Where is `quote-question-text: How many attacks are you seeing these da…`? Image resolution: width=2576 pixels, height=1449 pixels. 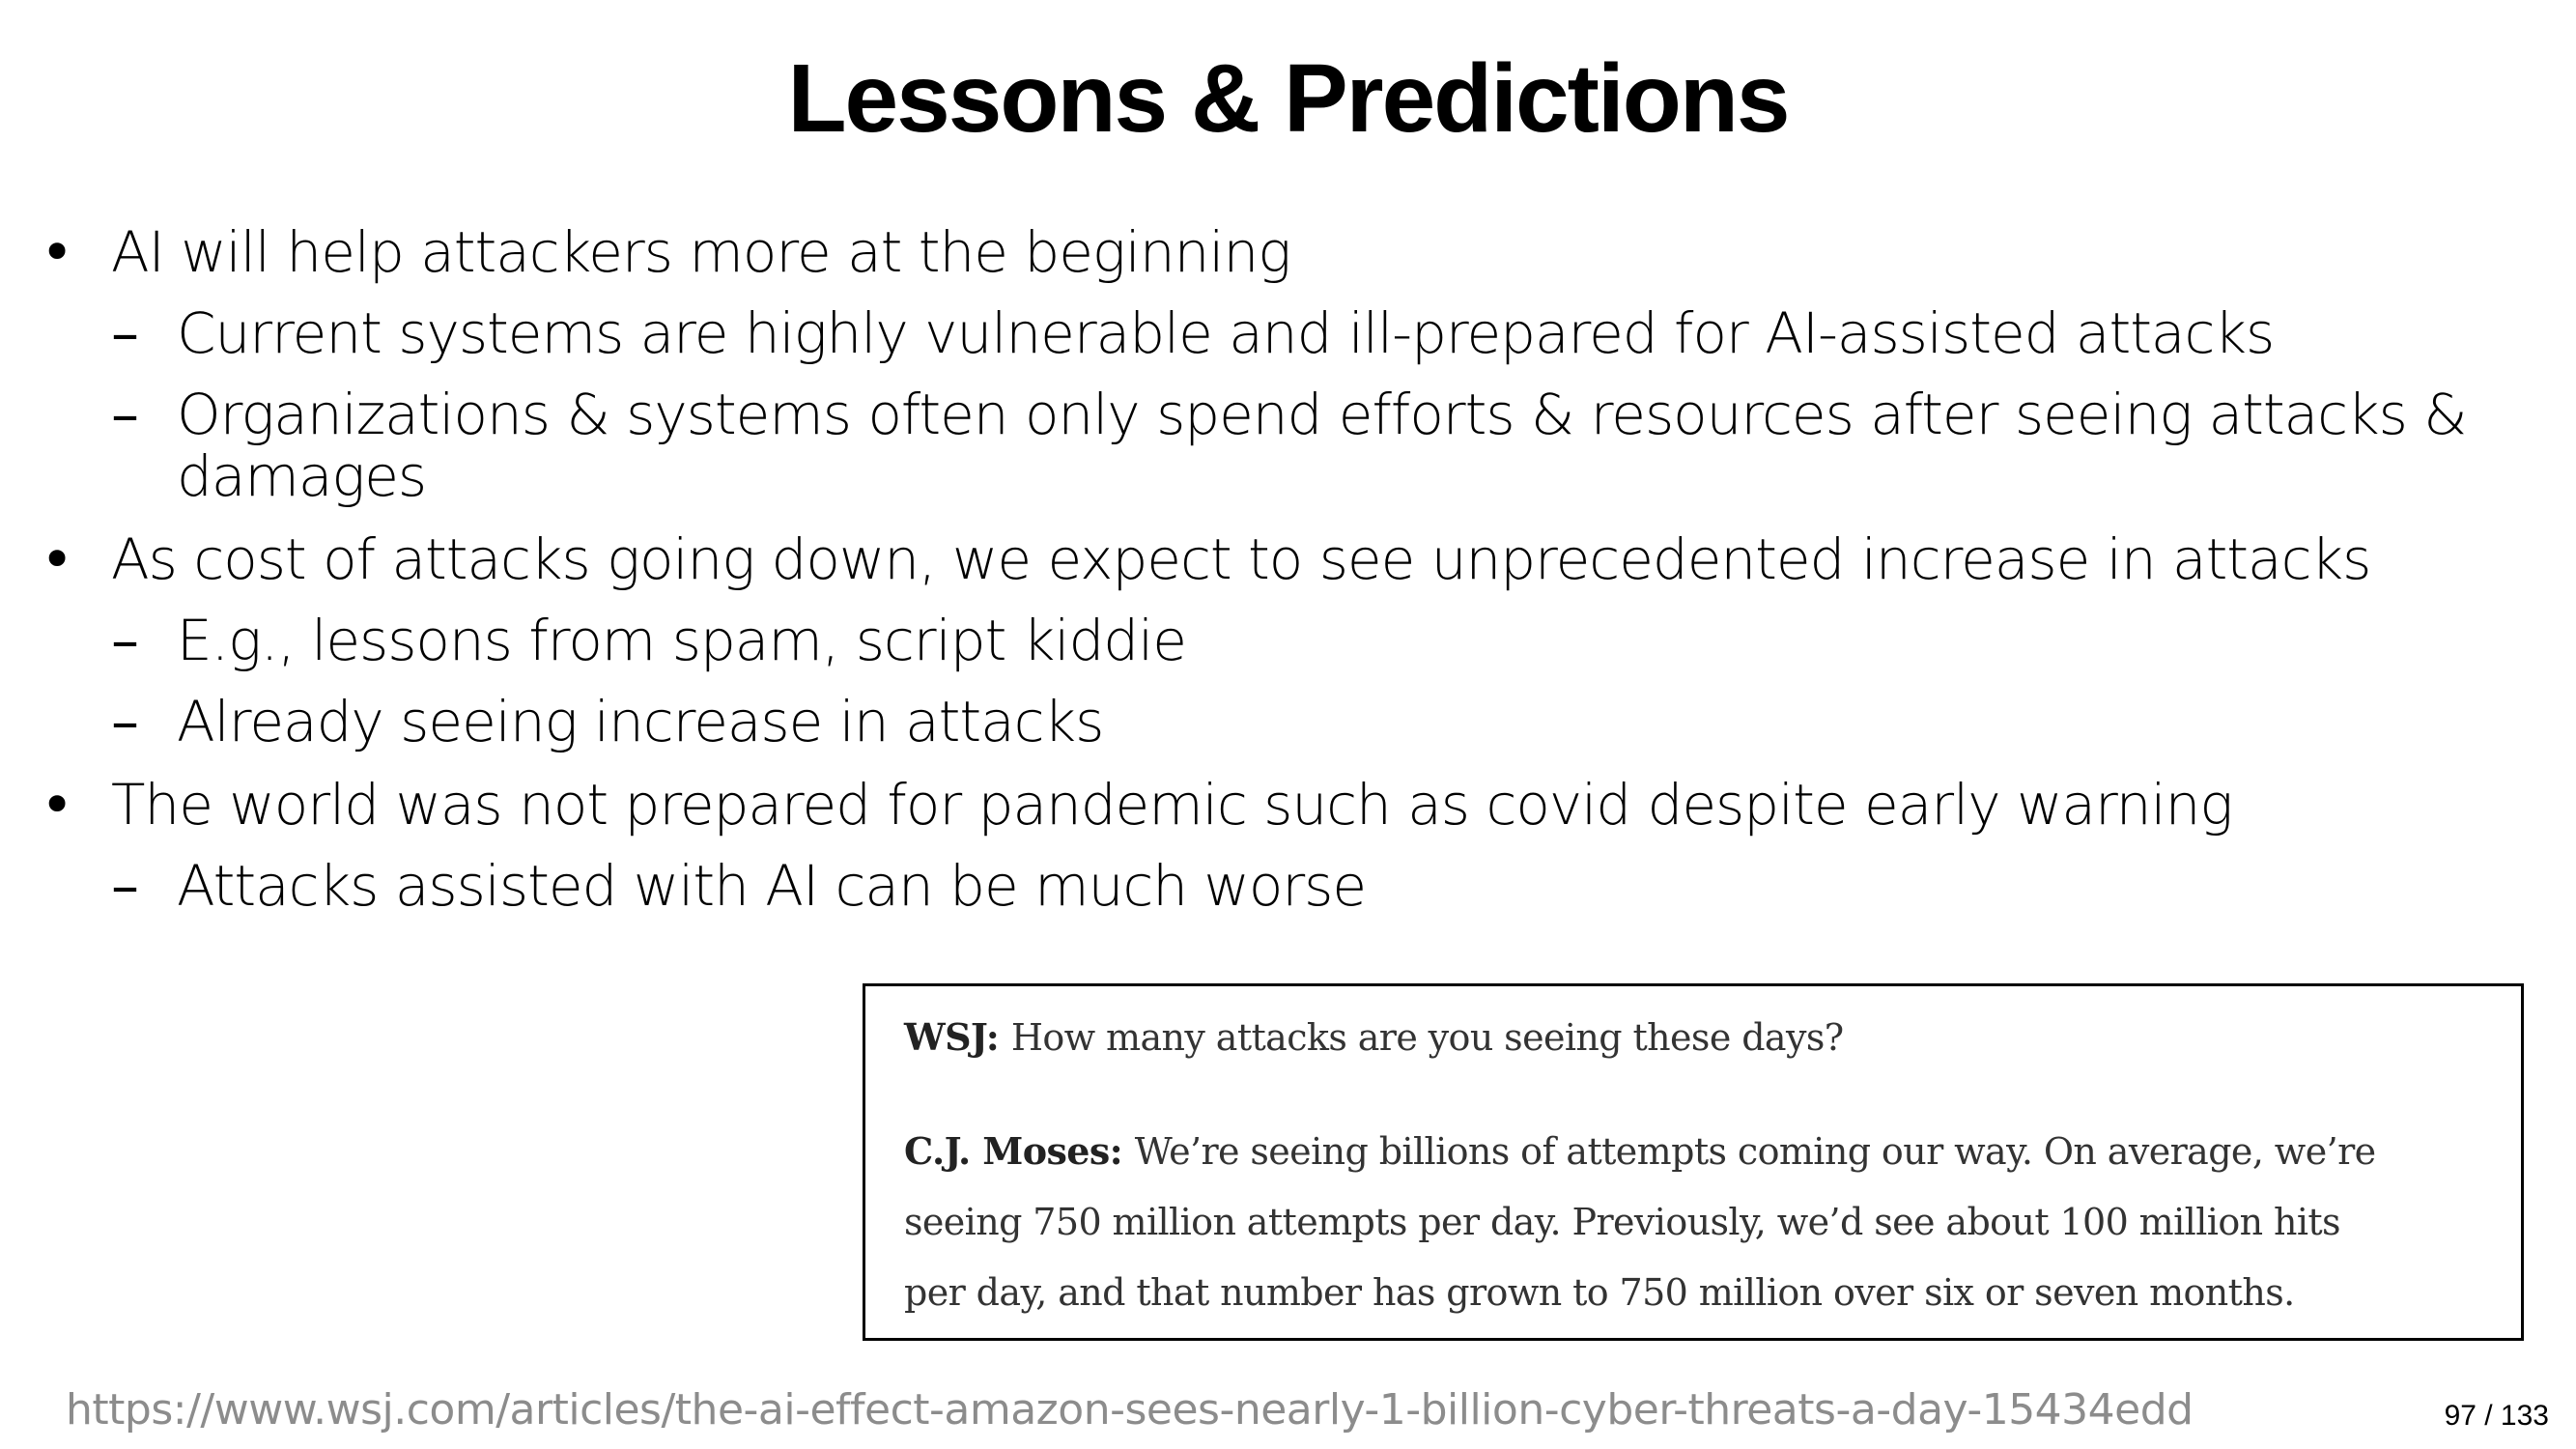 quote-question-text: How many attacks are you seeing these da… is located at coordinates (1427, 1037).